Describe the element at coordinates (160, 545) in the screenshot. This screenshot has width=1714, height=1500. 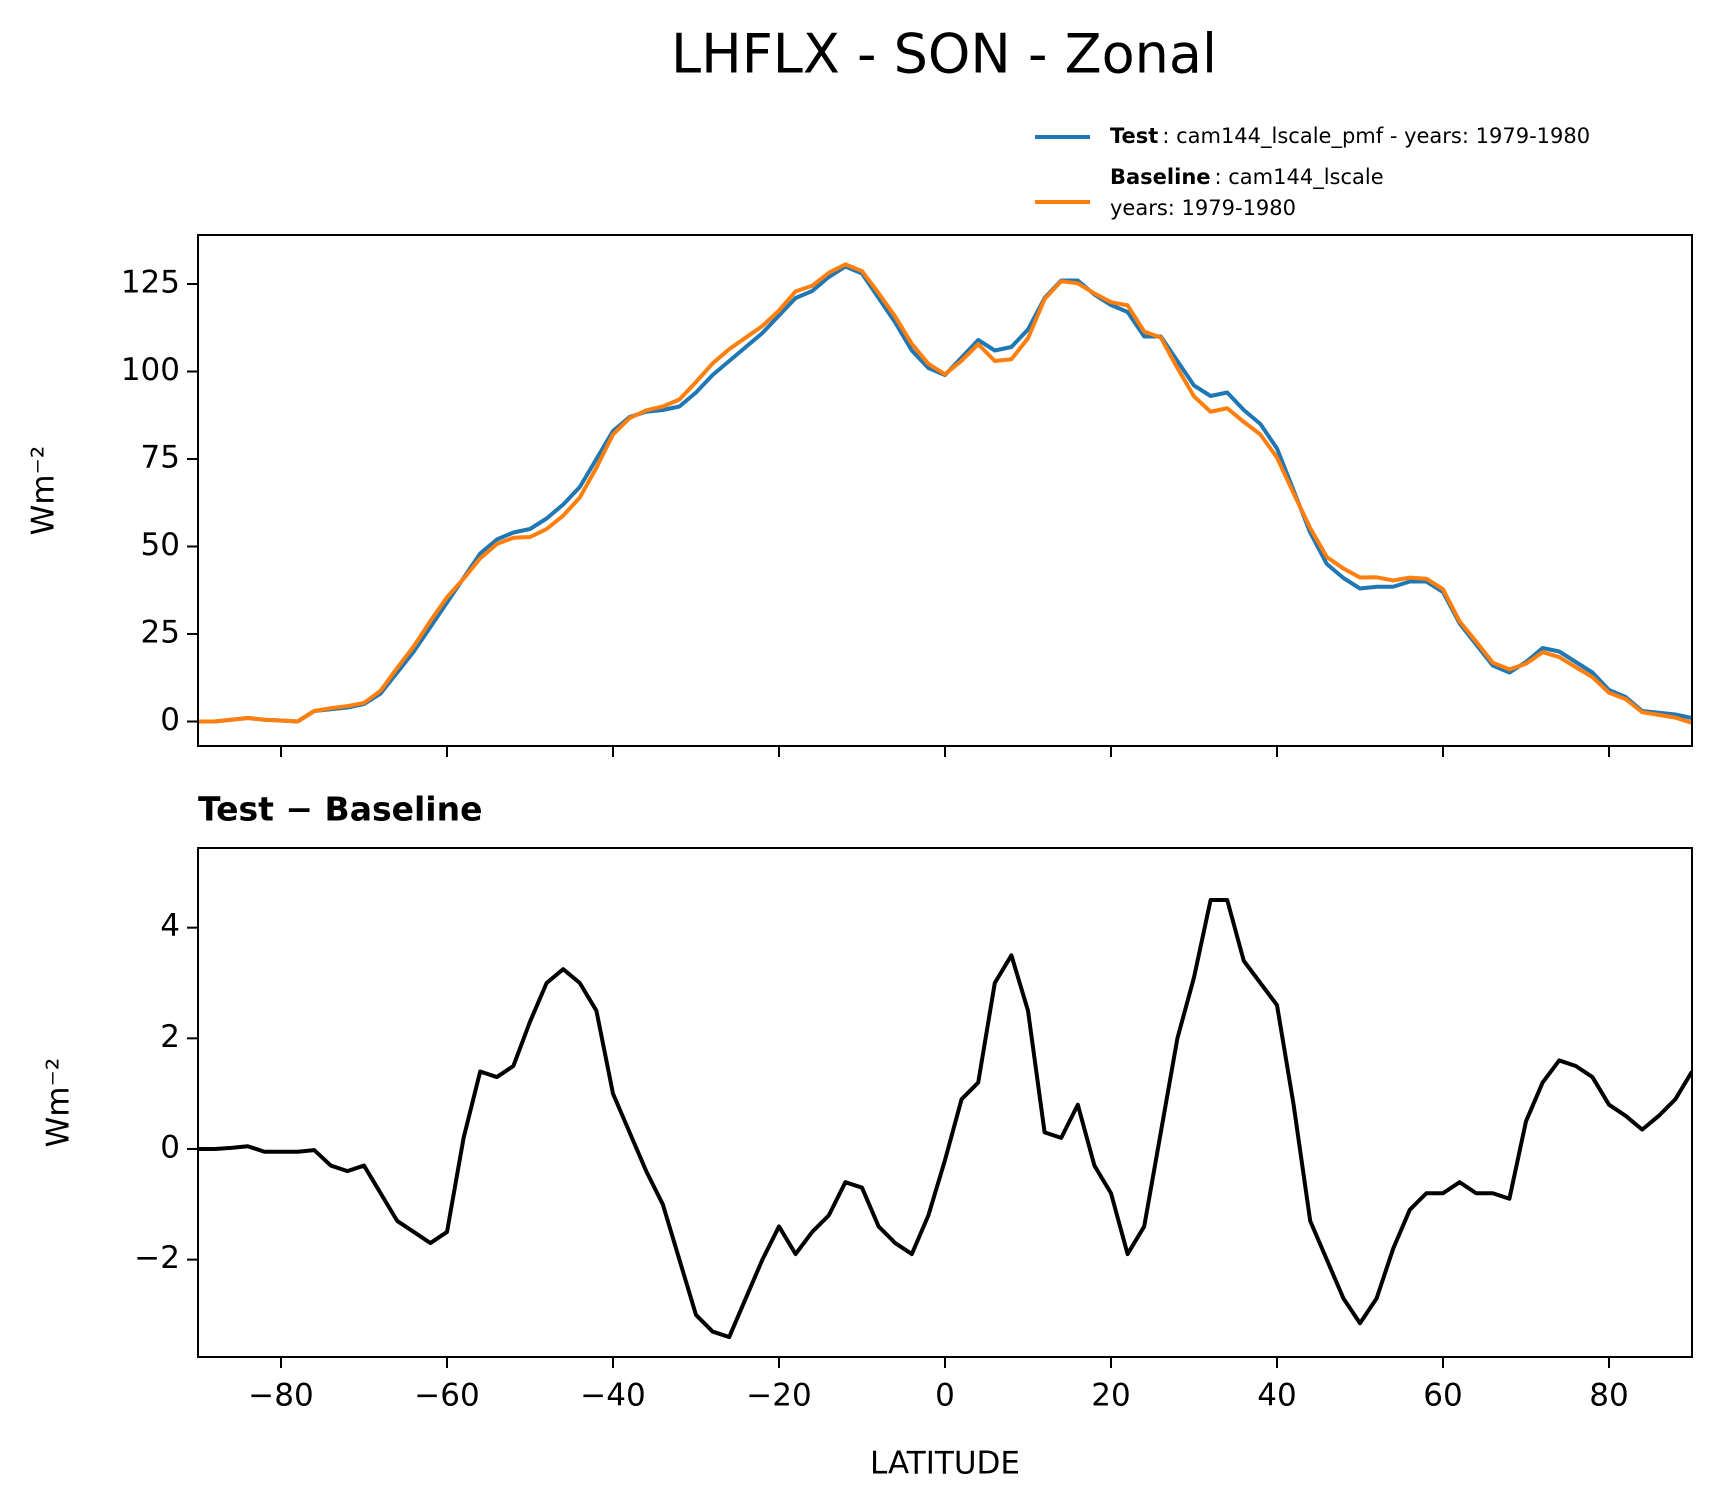
I see `y-tick-label: 50` at that location.